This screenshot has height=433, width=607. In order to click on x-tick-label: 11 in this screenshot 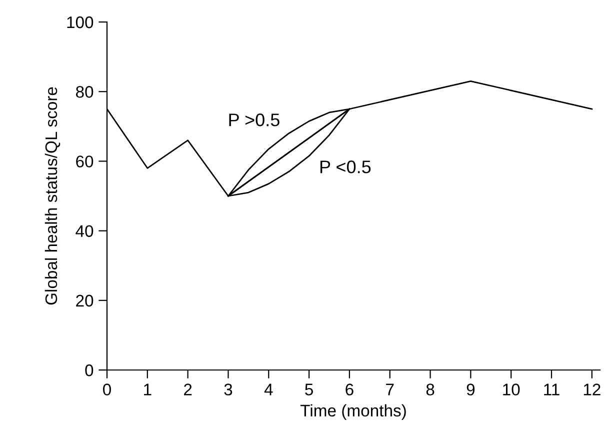, I will do `click(552, 390)`.